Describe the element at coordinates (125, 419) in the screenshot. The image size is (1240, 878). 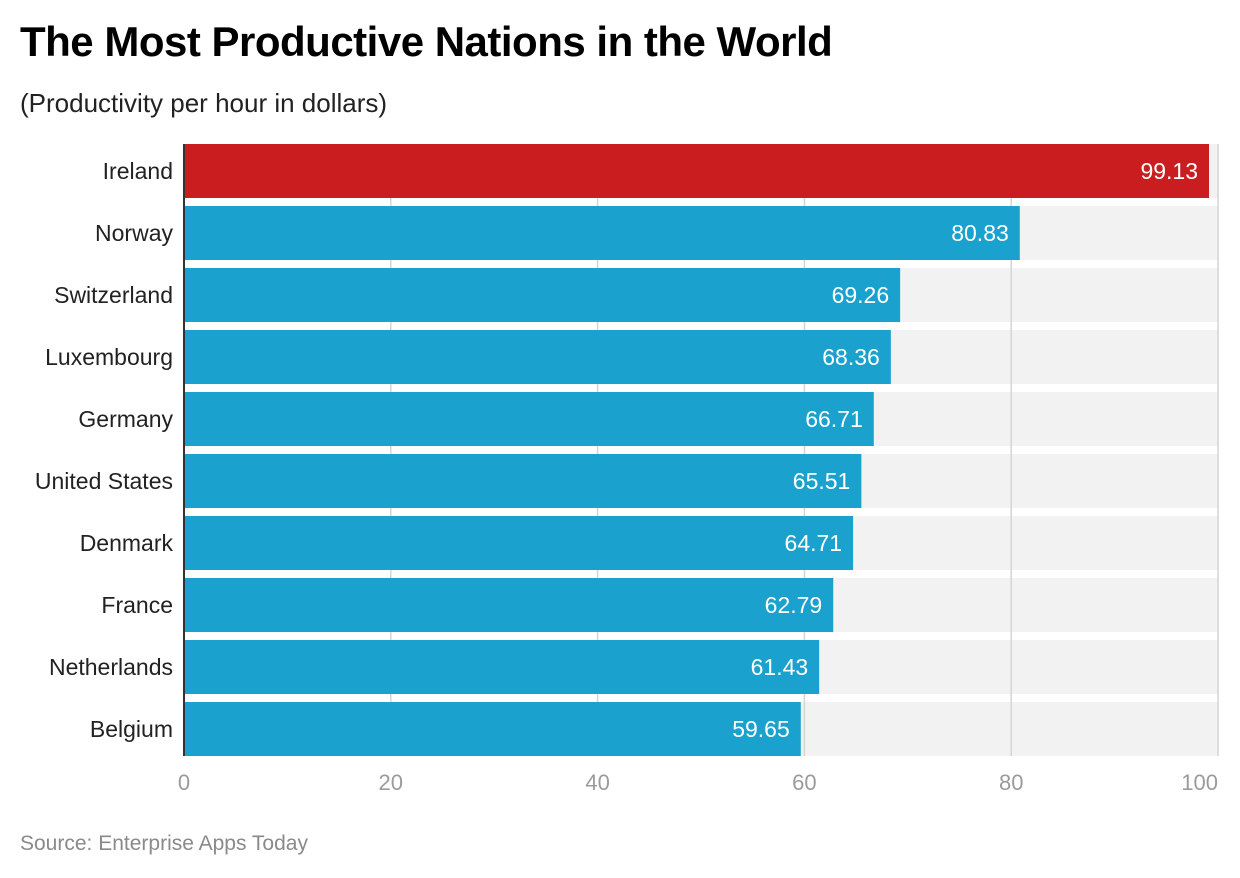
I see `category-label: Germany` at that location.